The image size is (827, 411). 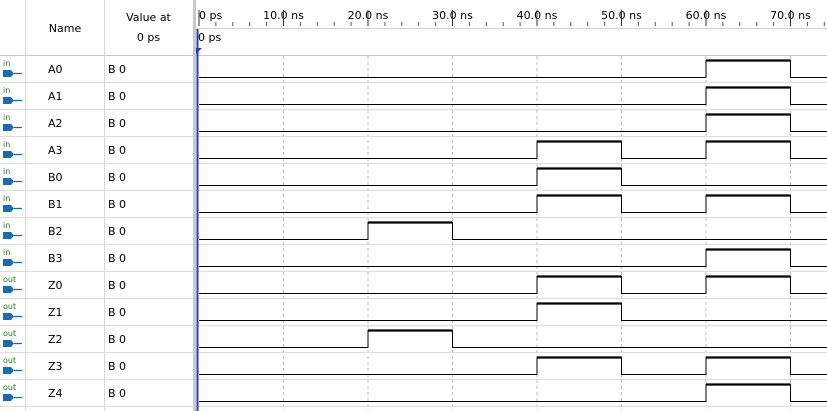 I want to click on waveform-b1, so click(x=513, y=204).